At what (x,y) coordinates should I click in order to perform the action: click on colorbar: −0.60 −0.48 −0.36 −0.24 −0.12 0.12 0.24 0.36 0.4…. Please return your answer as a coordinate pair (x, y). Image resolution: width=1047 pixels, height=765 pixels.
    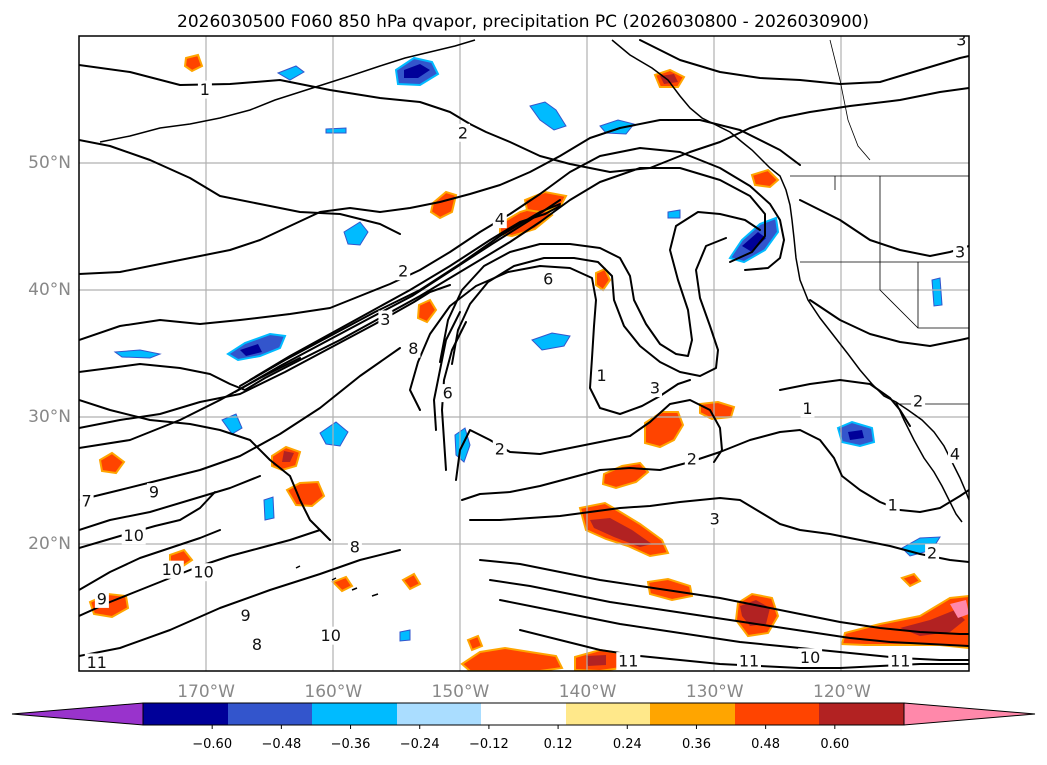
    Looking at the image, I should click on (523, 727).